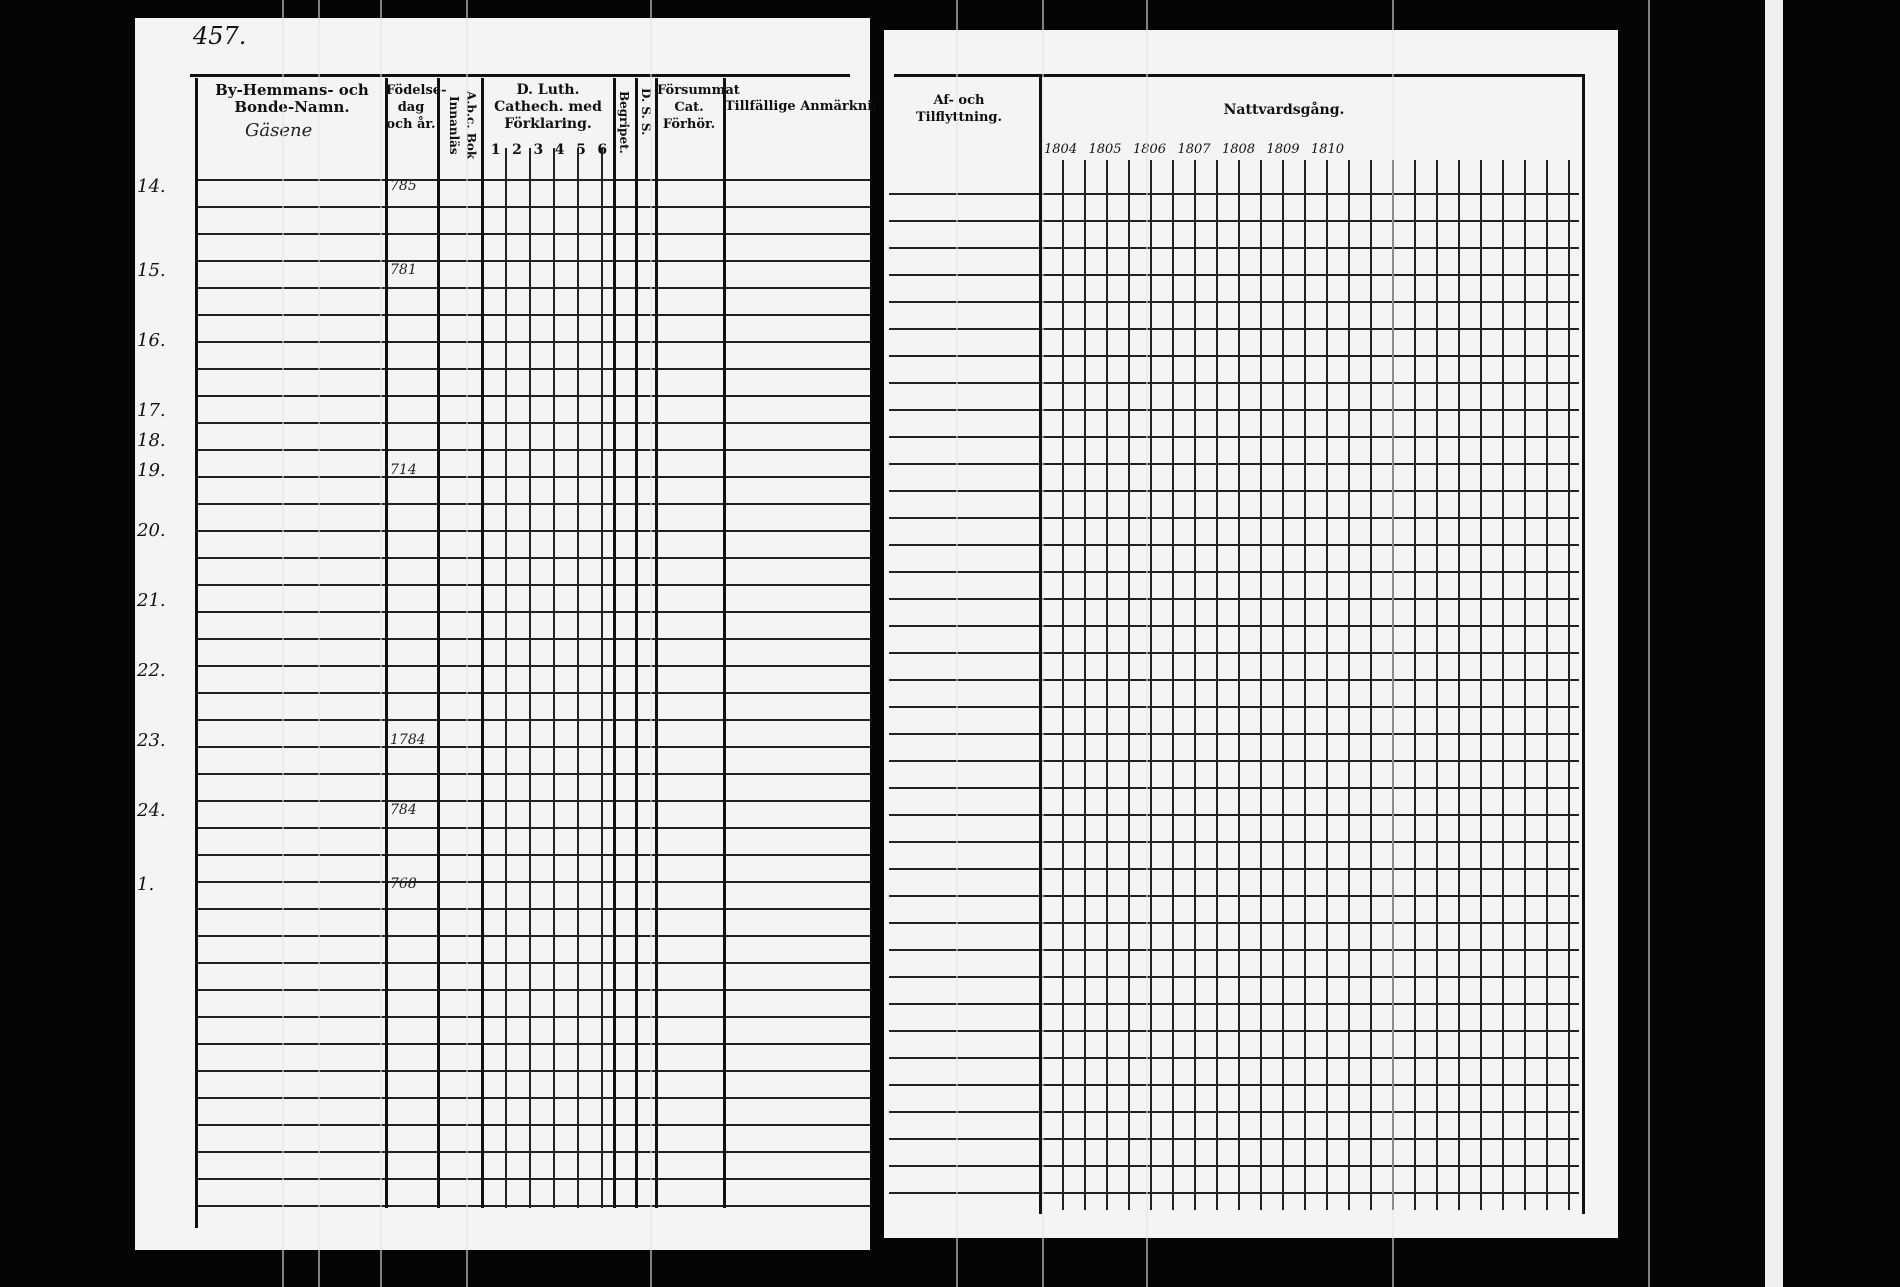  I want to click on row-number: 19., so click(151, 470).